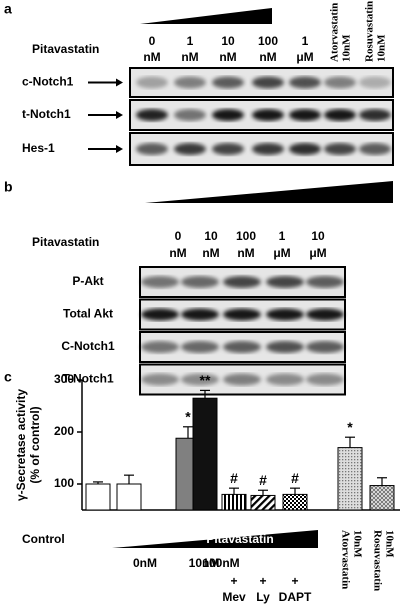  Describe the element at coordinates (35, 444) in the screenshot. I see `y-axis-label: (% of control)` at that location.